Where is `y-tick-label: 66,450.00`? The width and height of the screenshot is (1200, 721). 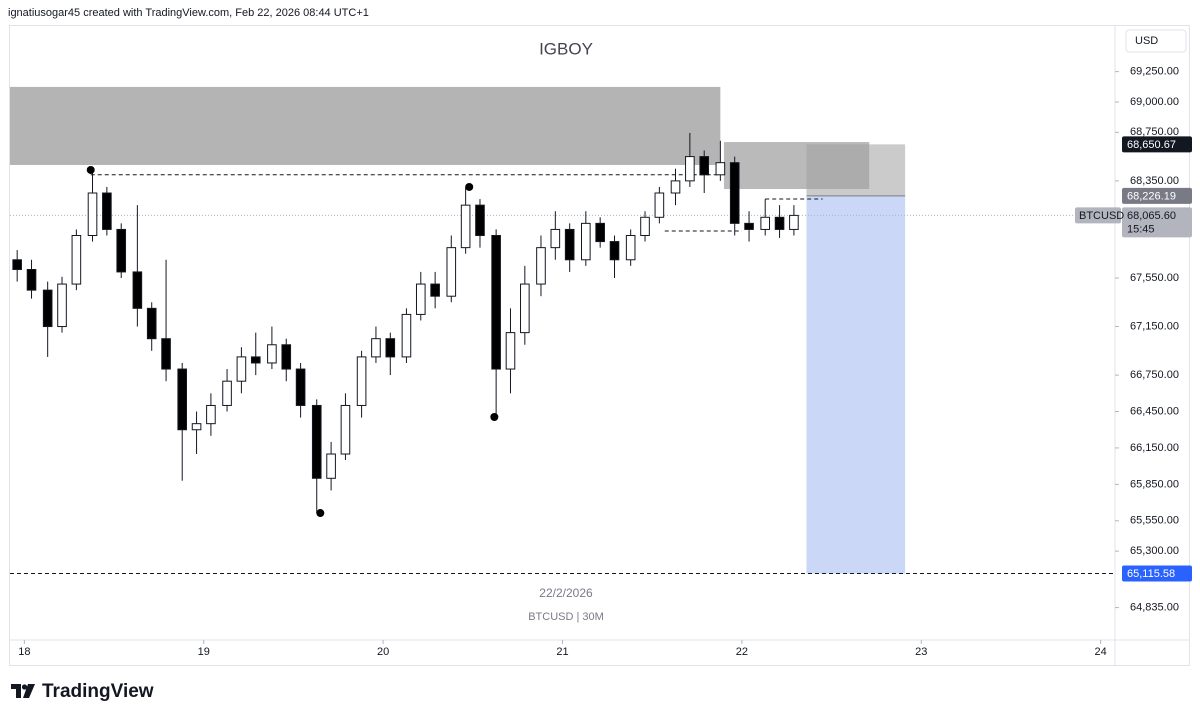 y-tick-label: 66,450.00 is located at coordinates (1154, 411).